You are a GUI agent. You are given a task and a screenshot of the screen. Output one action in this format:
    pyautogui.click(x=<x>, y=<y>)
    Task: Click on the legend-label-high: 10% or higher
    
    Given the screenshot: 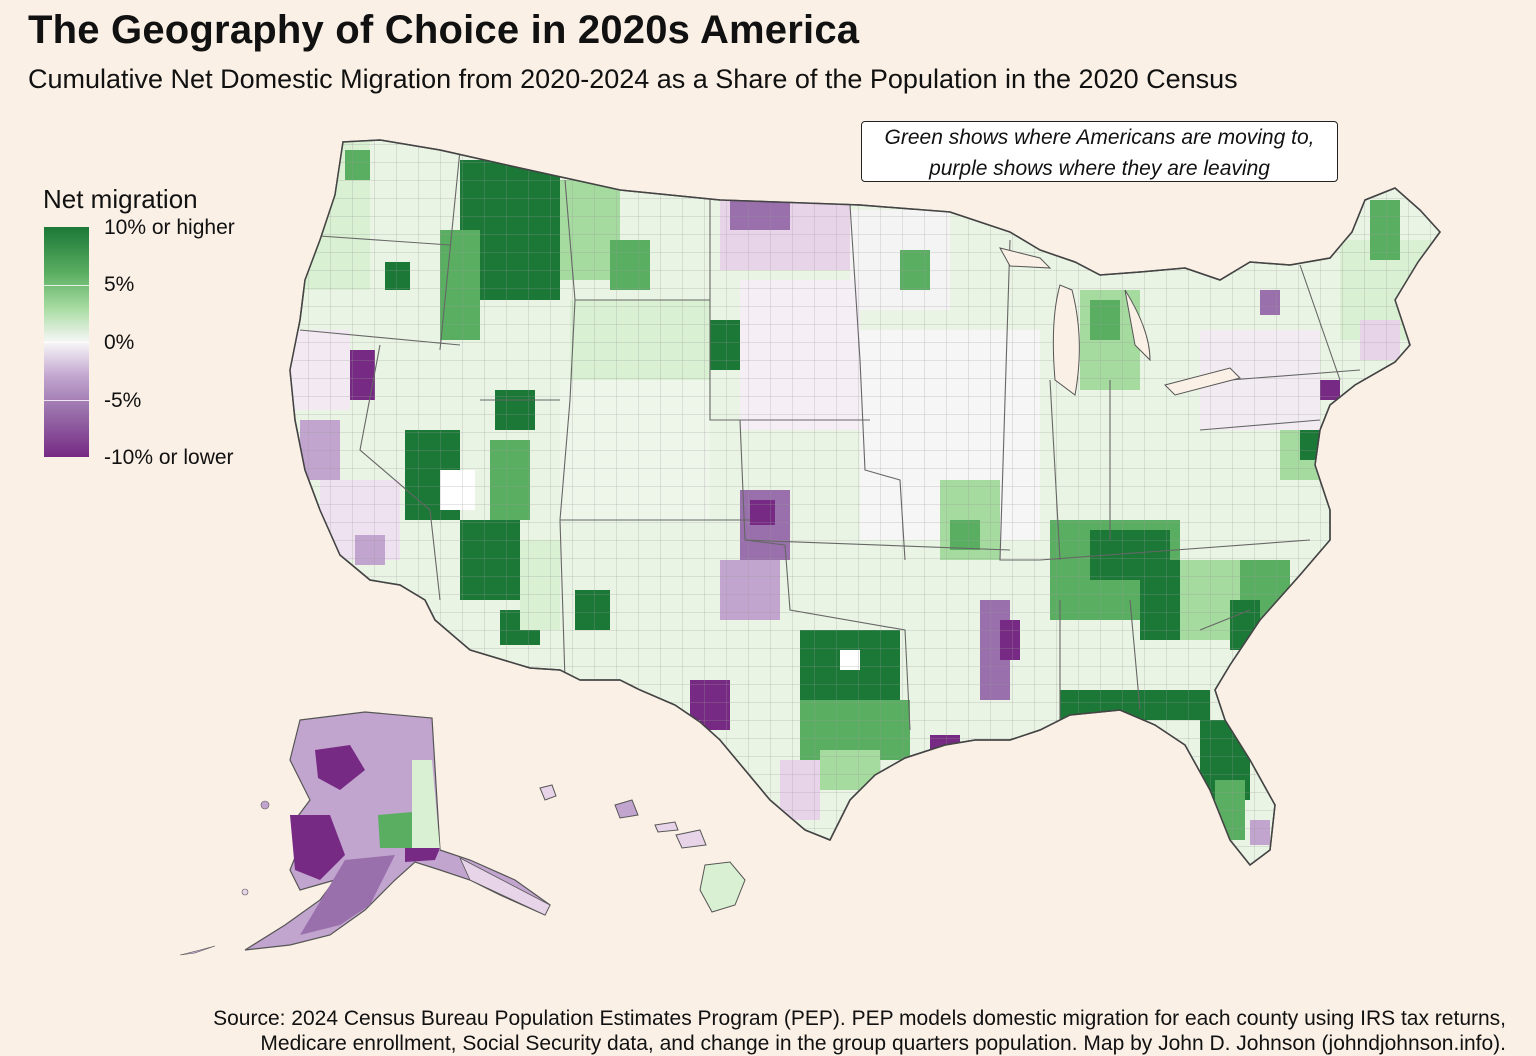 What is the action you would take?
    pyautogui.click(x=169, y=227)
    